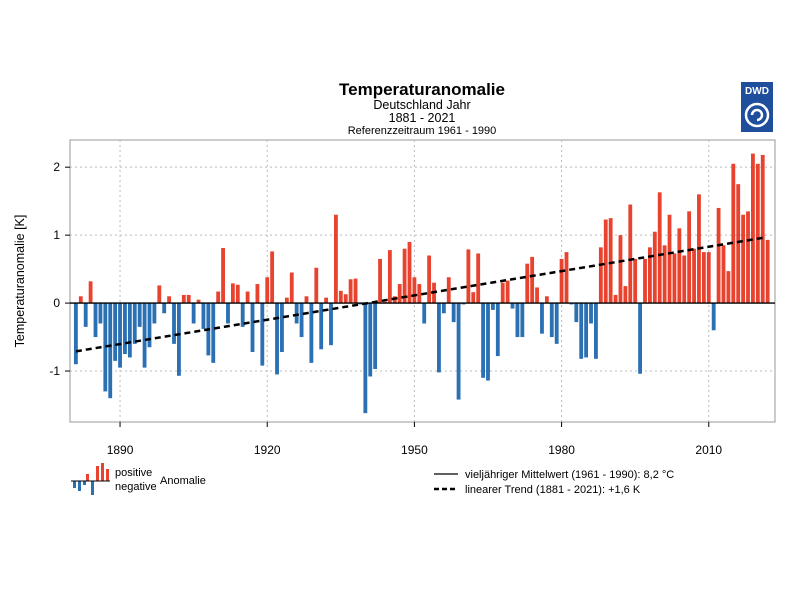 The width and height of the screenshot is (800, 600). What do you see at coordinates (561, 450) in the screenshot?
I see `x-tick-label: 1980` at bounding box center [561, 450].